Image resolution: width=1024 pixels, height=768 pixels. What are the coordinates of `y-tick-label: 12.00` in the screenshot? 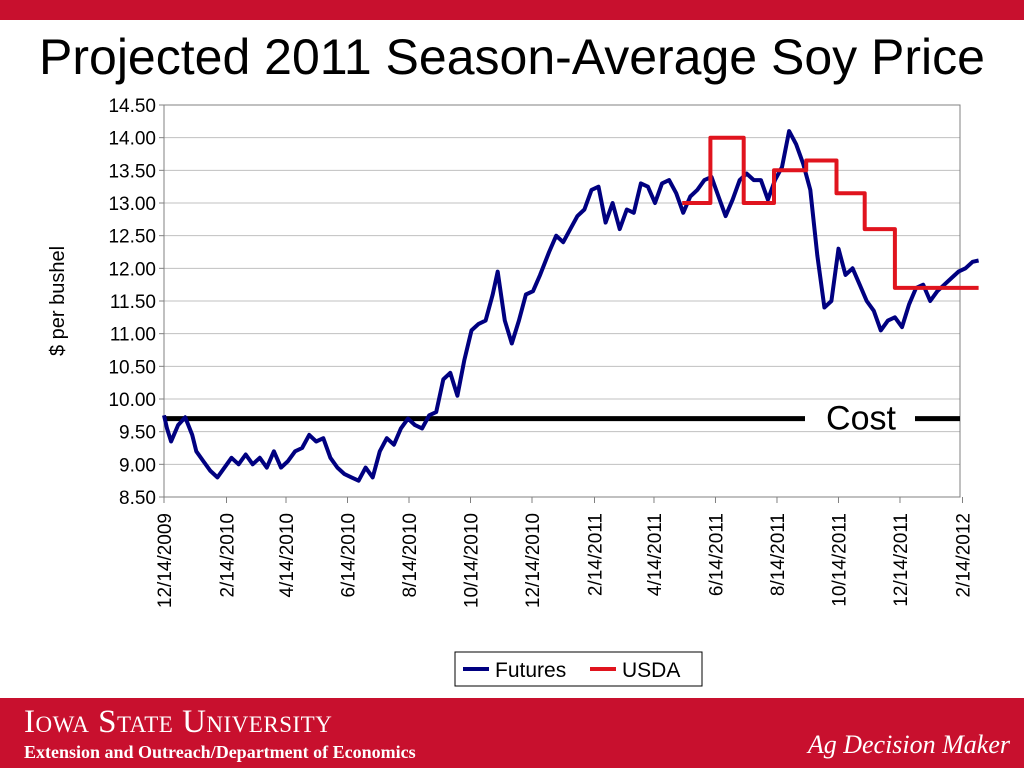 It's located at (132, 269).